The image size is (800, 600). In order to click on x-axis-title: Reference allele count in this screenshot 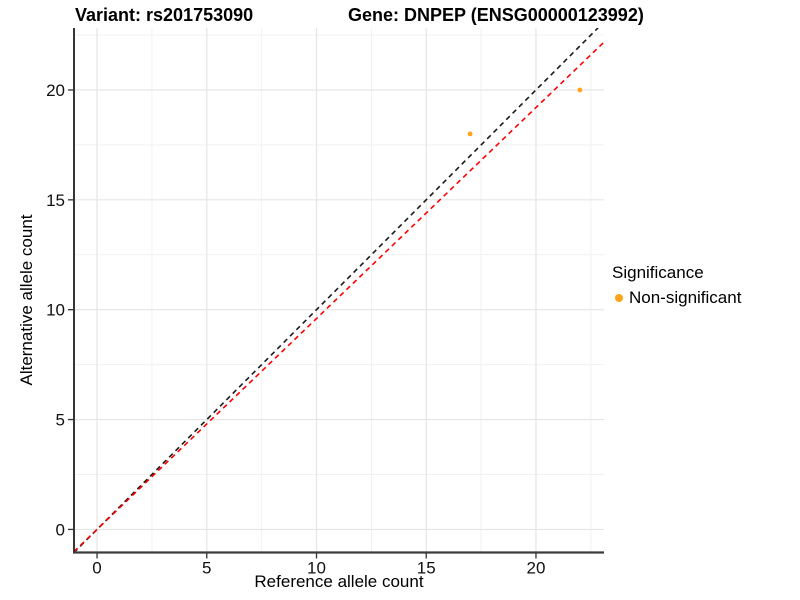, I will do `click(339, 581)`.